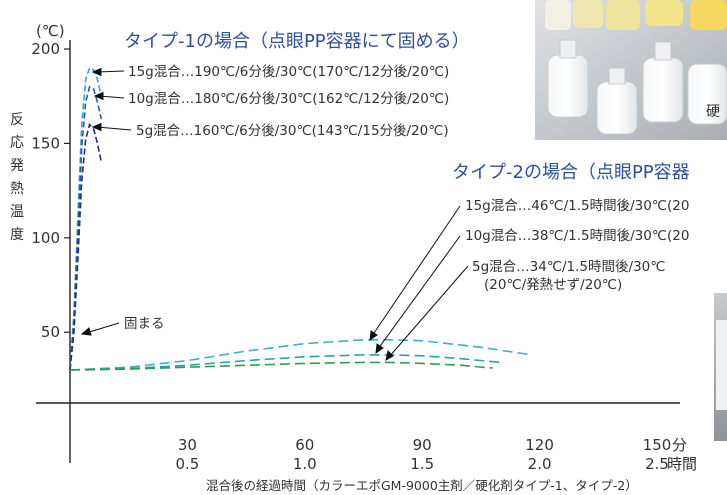 This screenshot has height=495, width=727. I want to click on y-tick-label: 50, so click(50, 332).